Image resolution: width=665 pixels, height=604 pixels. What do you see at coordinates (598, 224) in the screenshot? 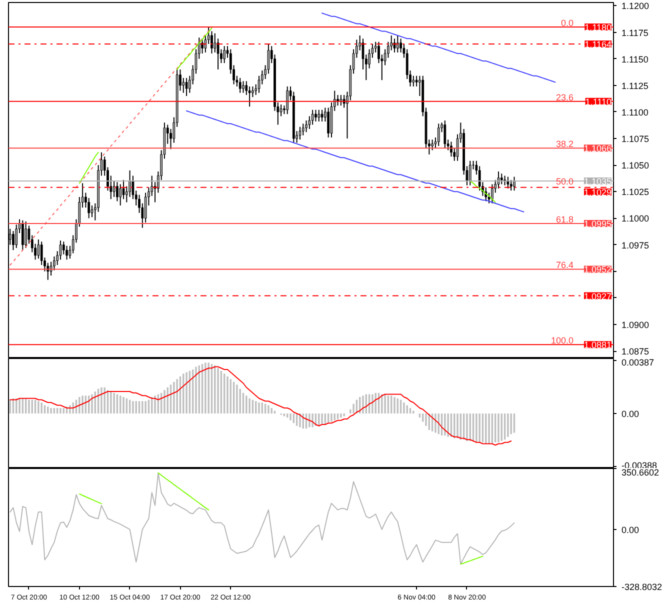
I see `ref-line-label: 1.0995` at bounding box center [598, 224].